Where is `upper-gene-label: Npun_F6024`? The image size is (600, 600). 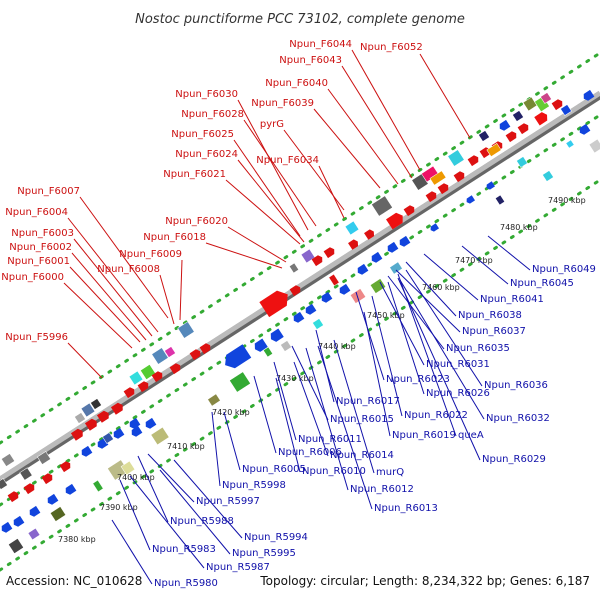
upper-gene-label: Npun_F6024 is located at coordinates (206, 154).